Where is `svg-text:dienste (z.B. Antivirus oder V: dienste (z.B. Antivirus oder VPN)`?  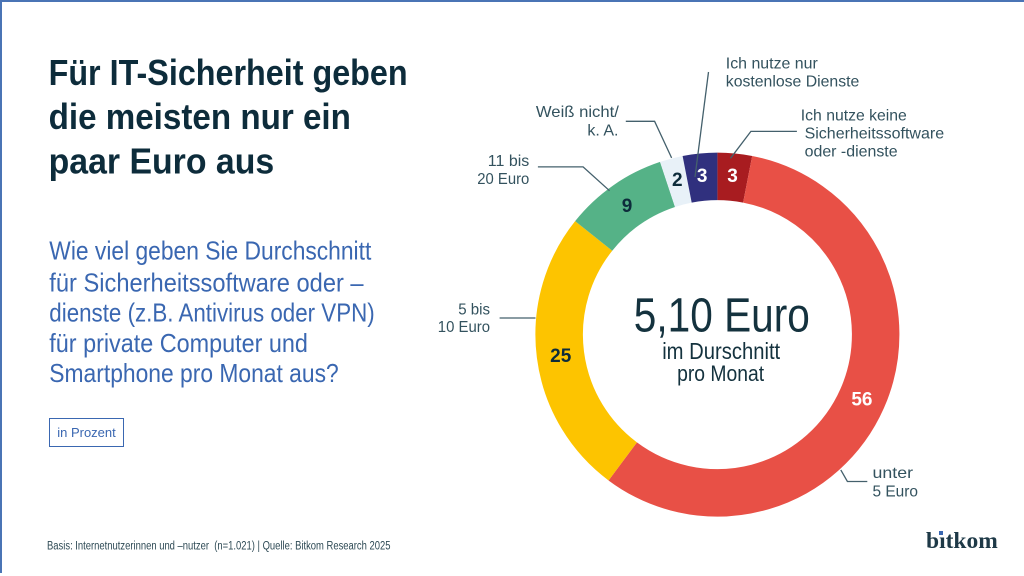
svg-text:dienste (z.B. Antivirus oder V: dienste (z.B. Antivirus oder VPN) is located at coordinates (211, 312).